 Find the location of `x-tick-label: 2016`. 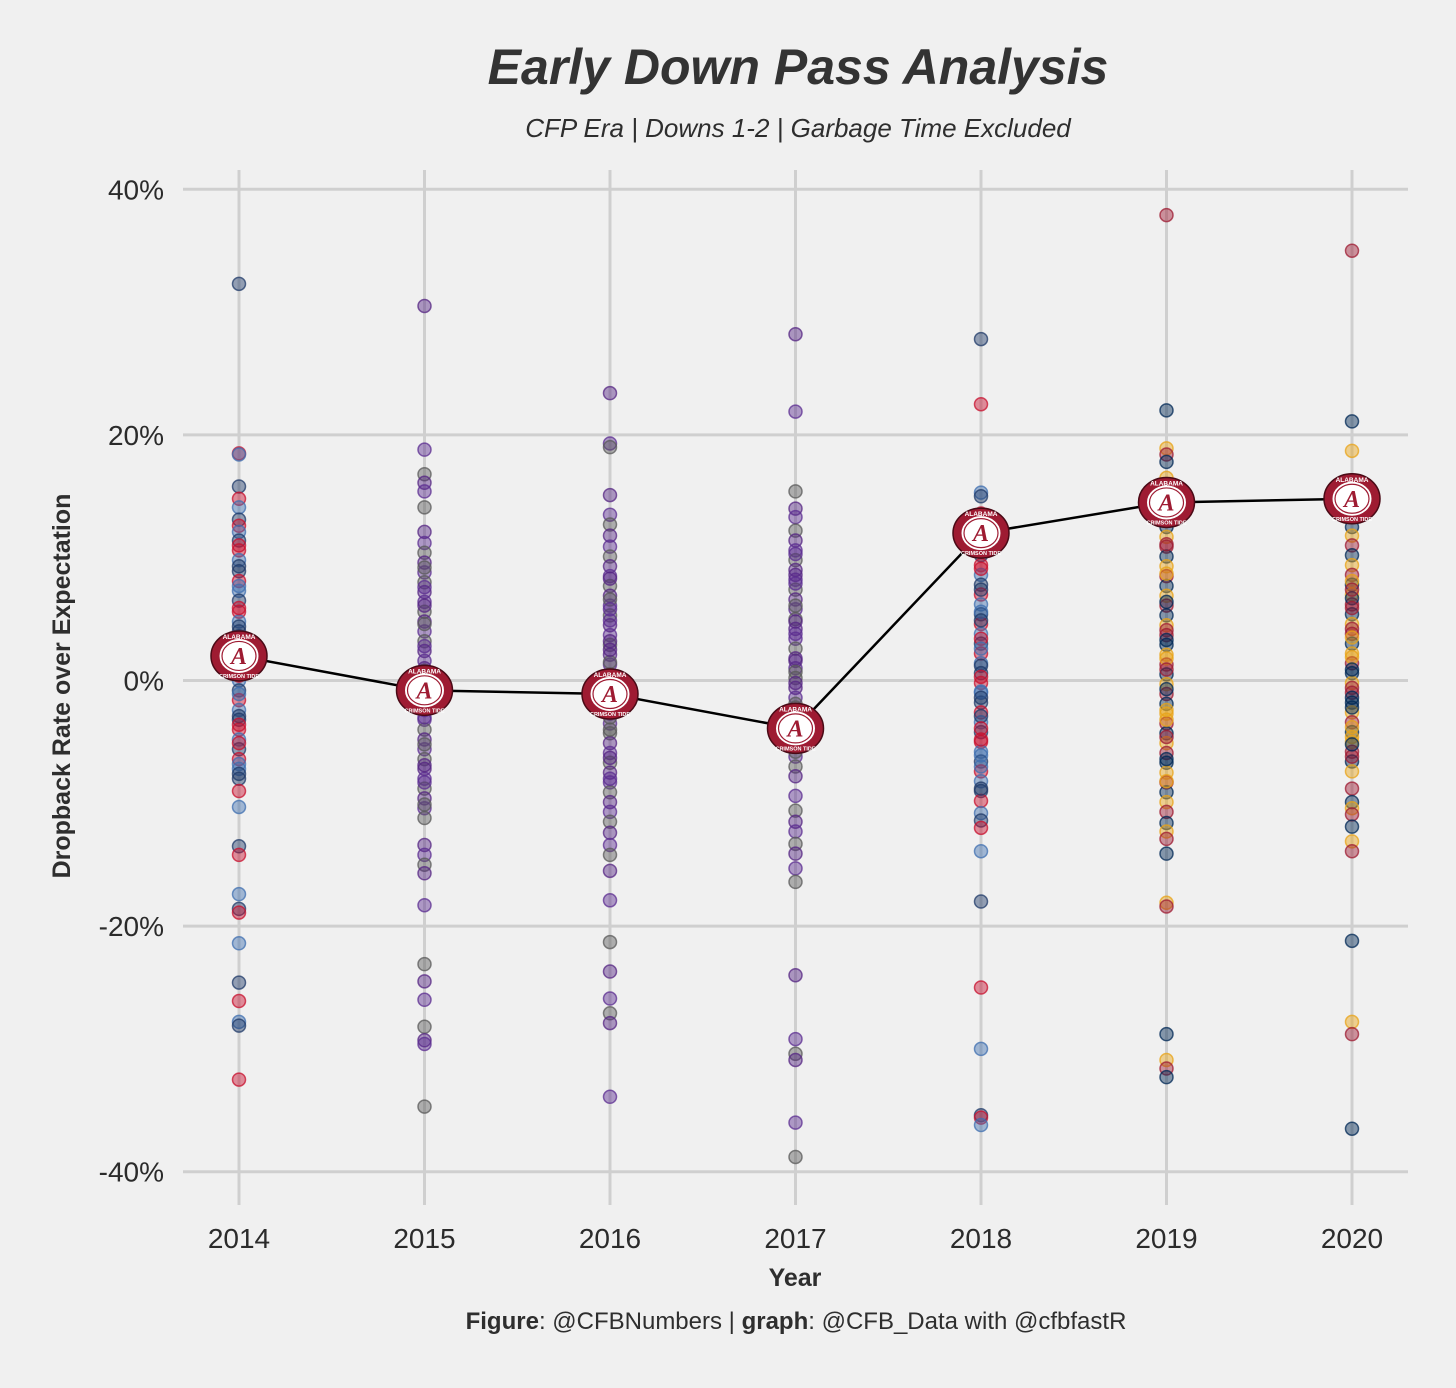

x-tick-label: 2016 is located at coordinates (610, 1238).